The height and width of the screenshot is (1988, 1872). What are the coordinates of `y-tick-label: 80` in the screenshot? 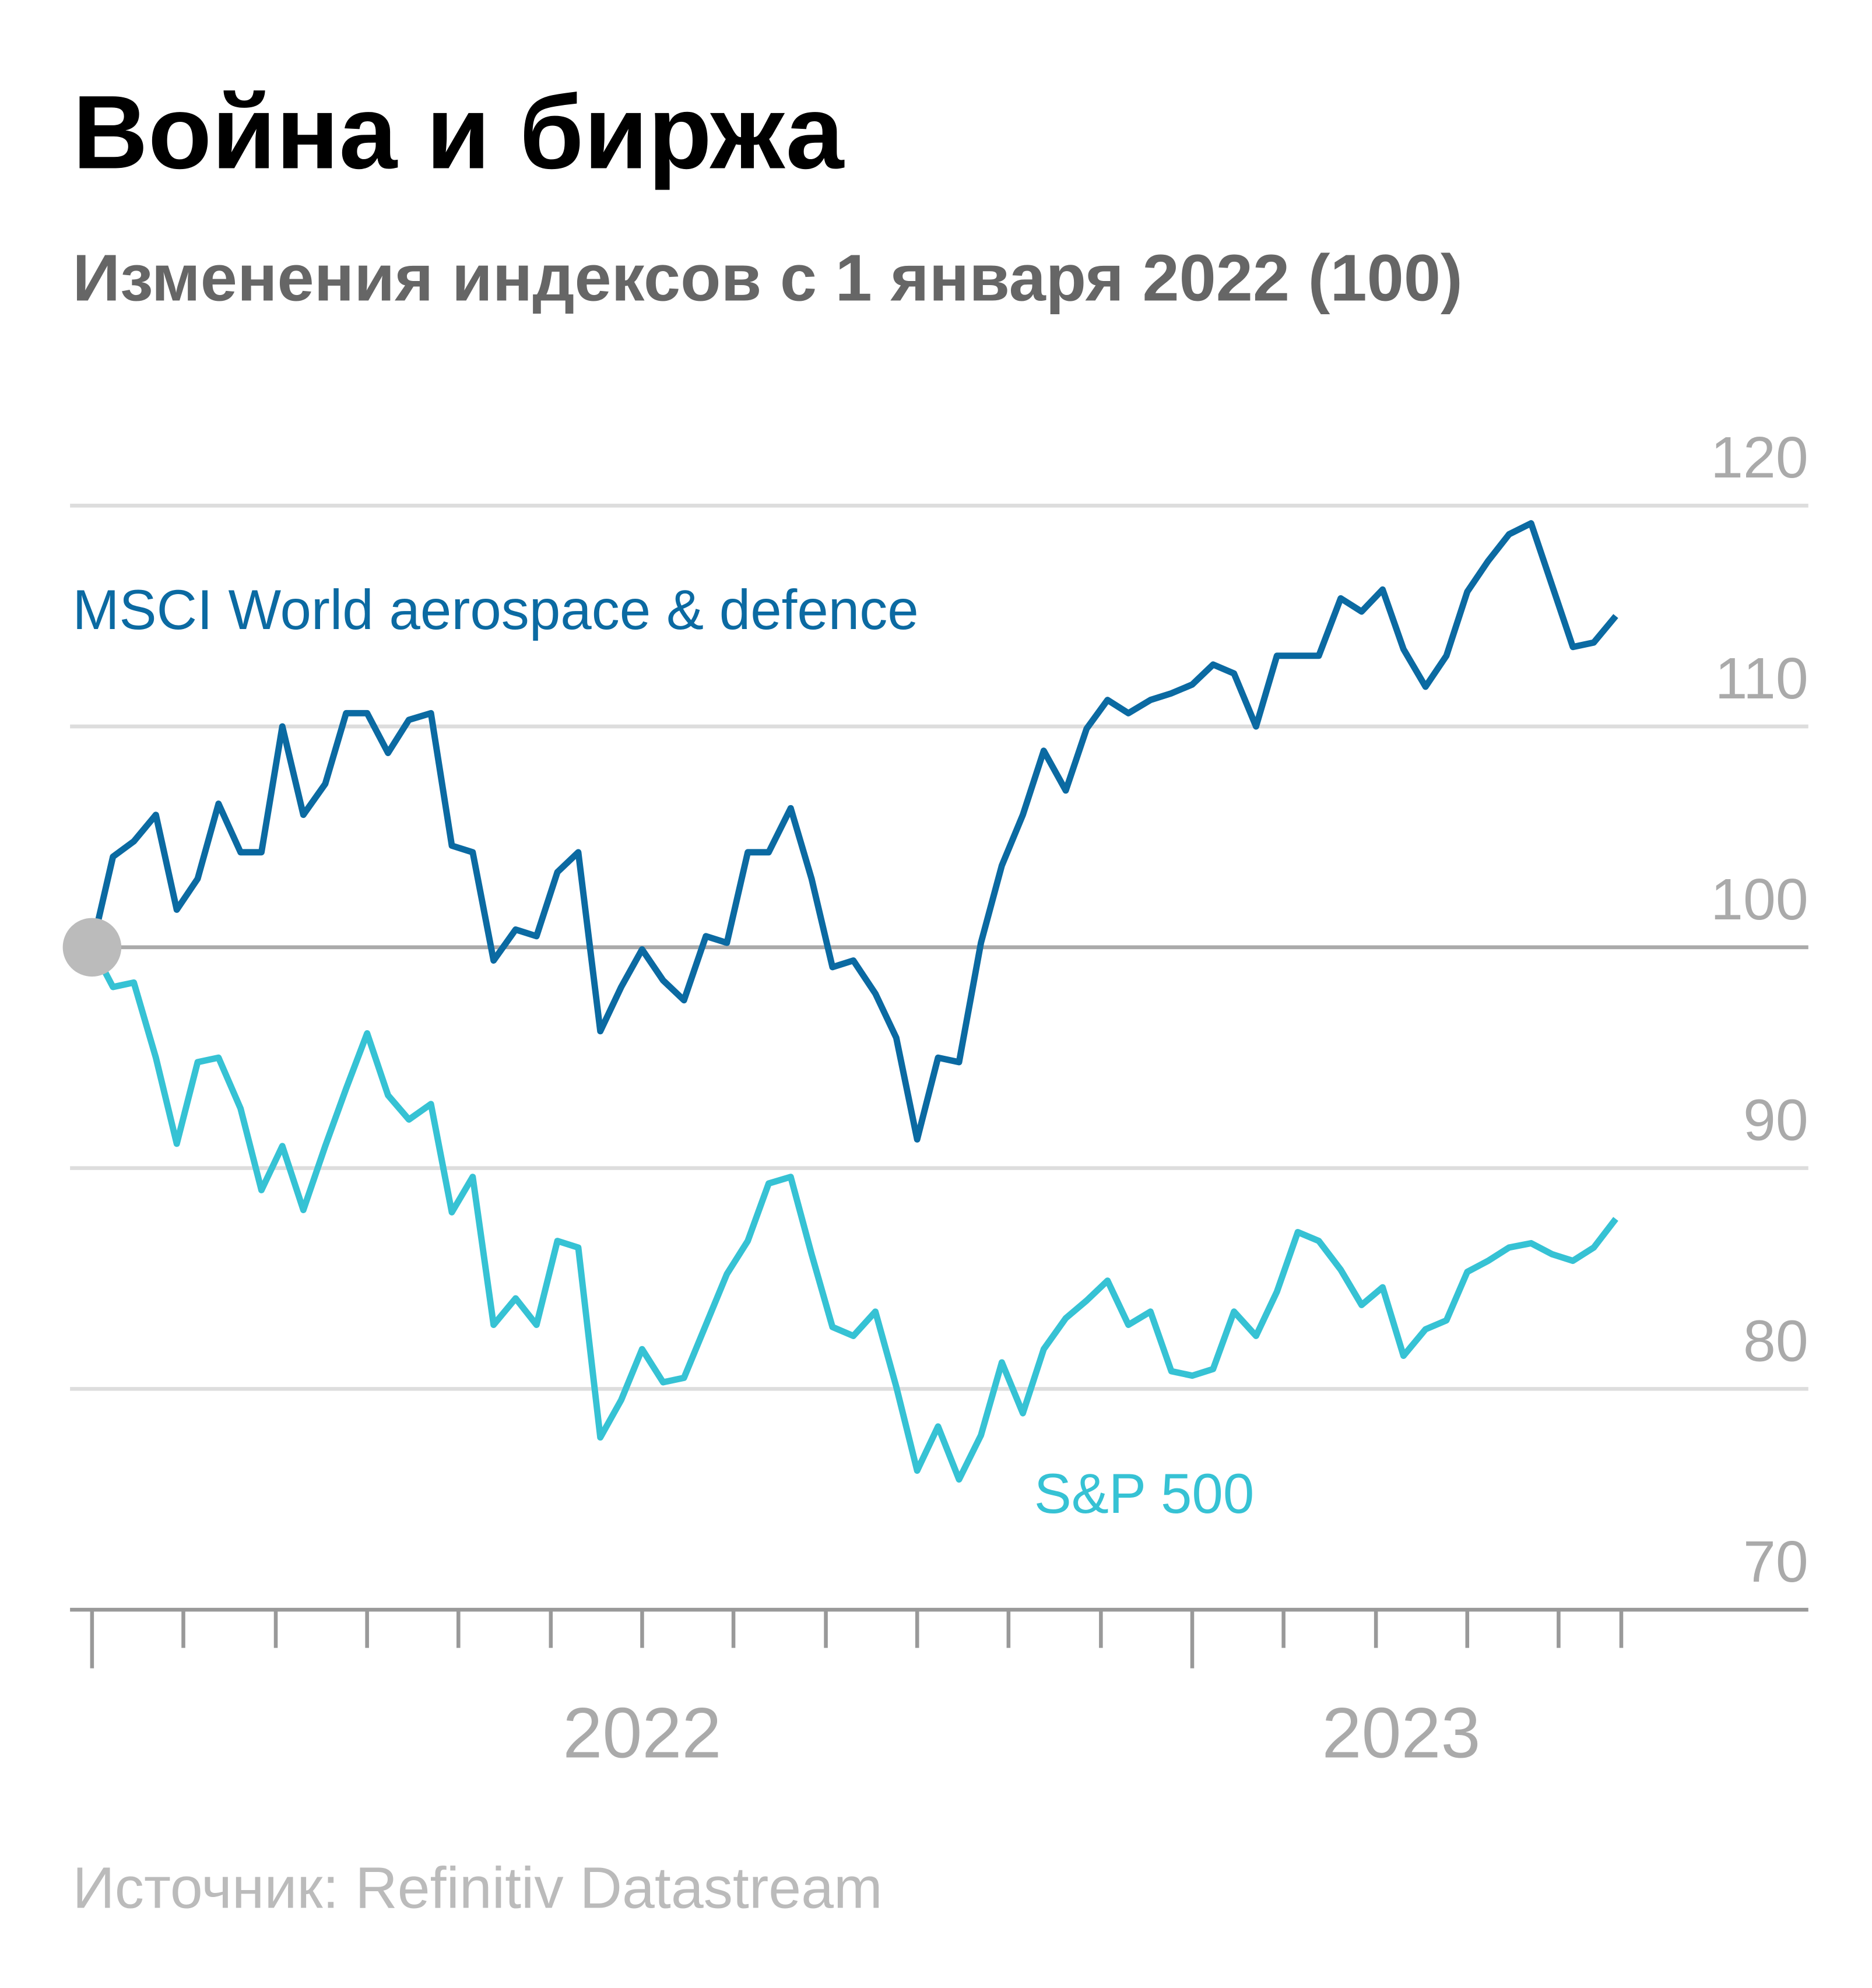 It's located at (1775, 1341).